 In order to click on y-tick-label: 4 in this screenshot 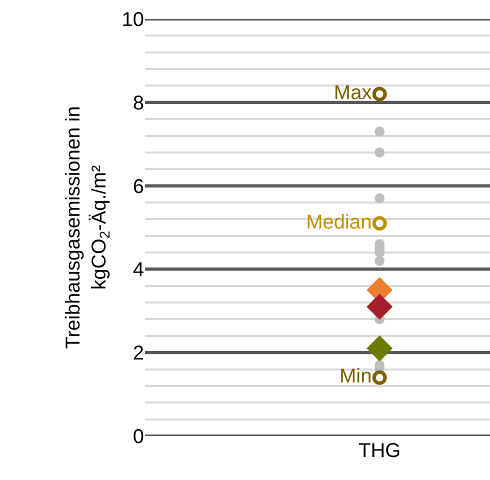, I will do `click(138, 270)`.